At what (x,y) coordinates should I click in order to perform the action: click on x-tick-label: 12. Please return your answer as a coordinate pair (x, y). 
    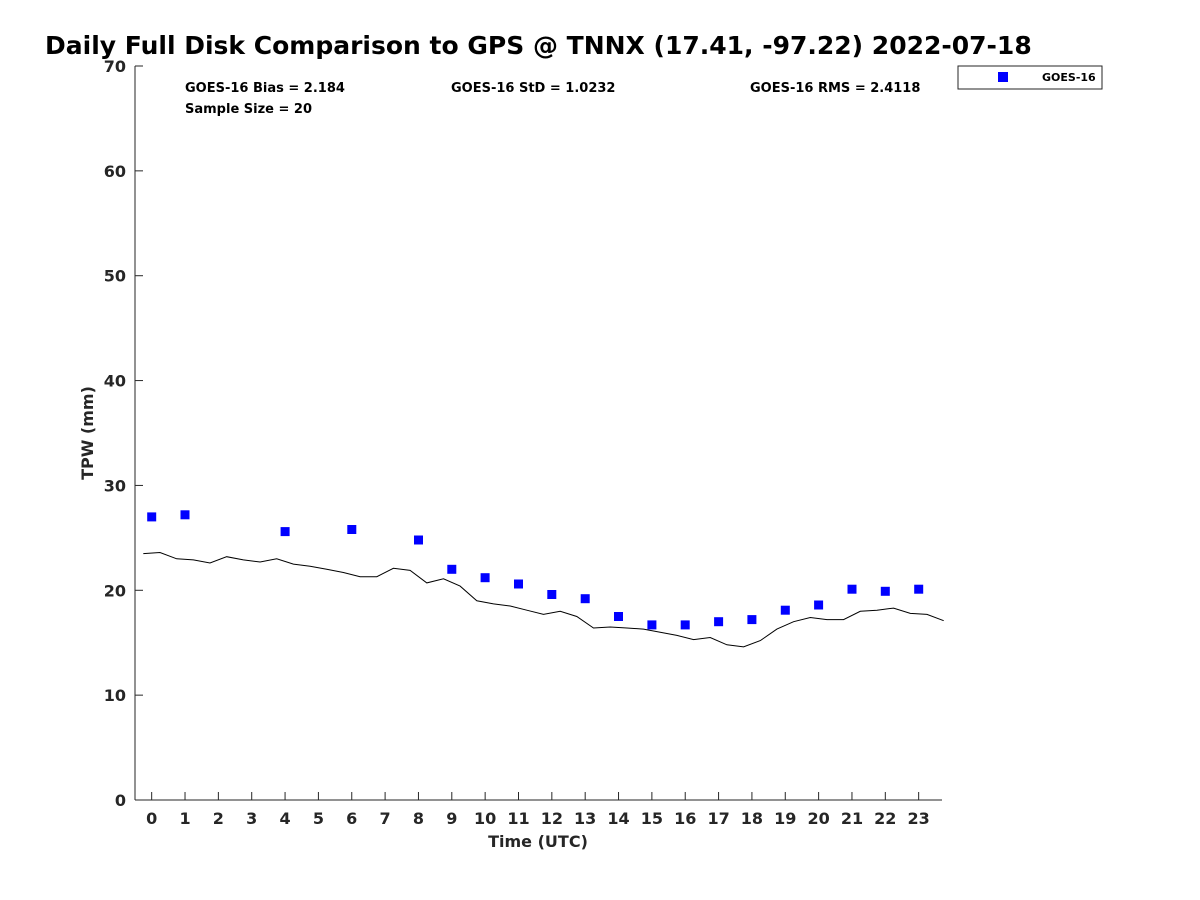
    Looking at the image, I should click on (552, 818).